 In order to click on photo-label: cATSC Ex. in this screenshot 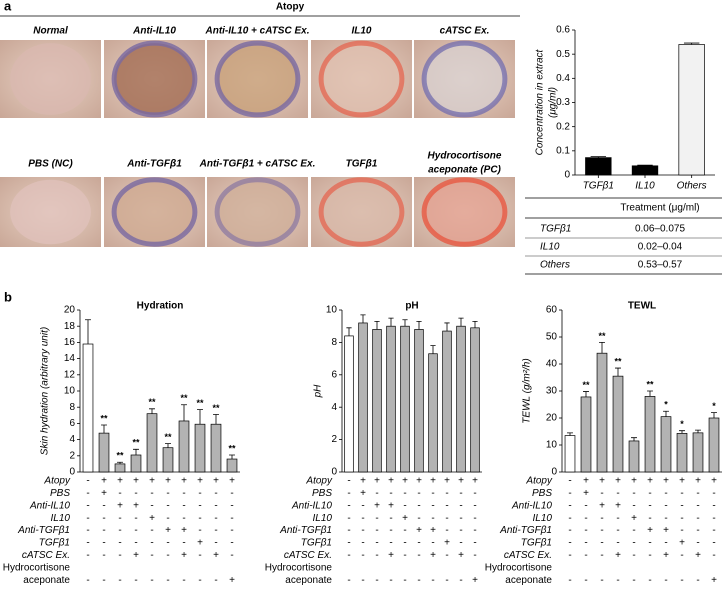, I will do `click(465, 31)`.